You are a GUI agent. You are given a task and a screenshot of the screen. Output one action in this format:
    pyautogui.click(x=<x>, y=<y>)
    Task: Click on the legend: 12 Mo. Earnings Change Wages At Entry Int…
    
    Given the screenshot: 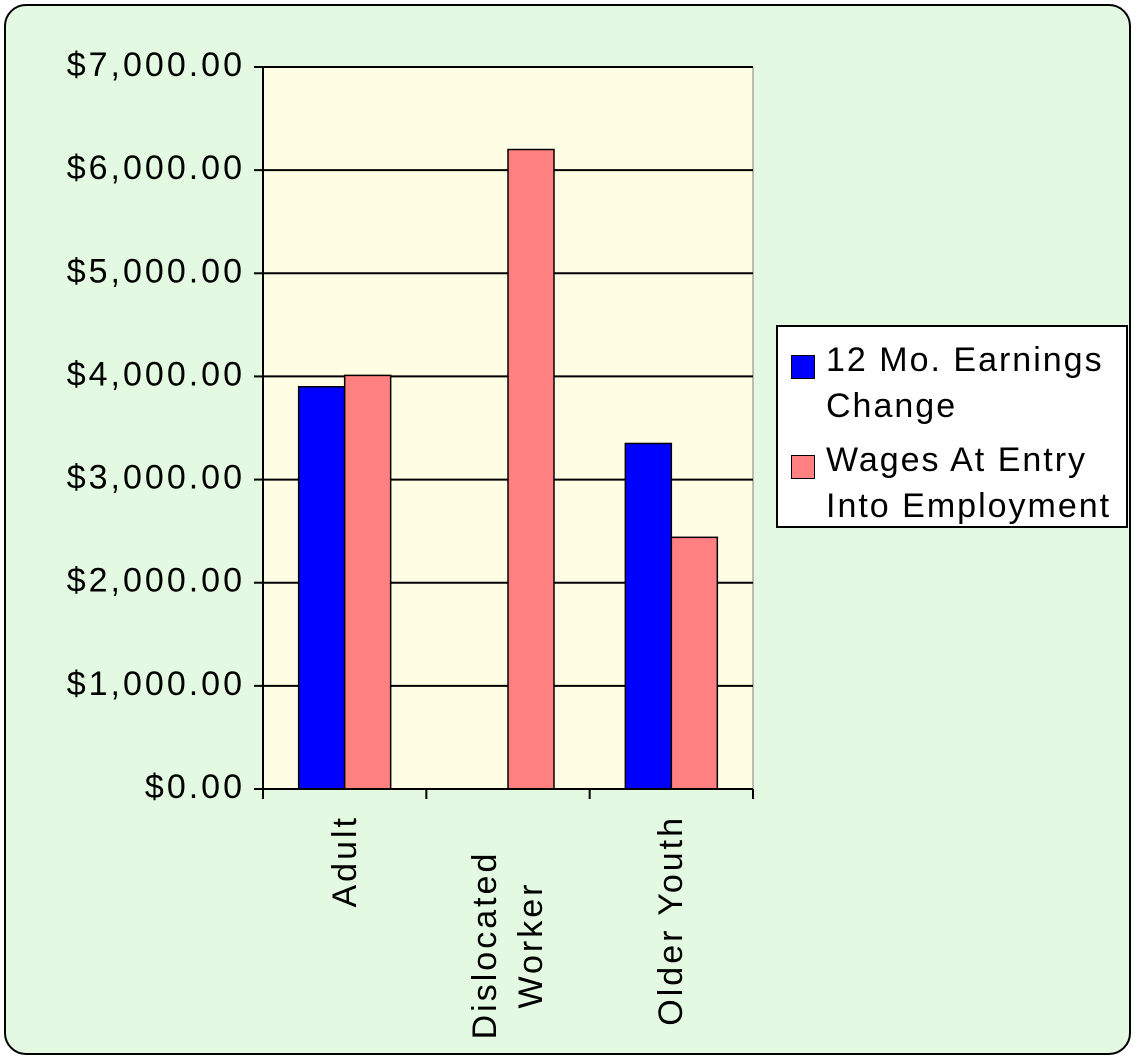 What is the action you would take?
    pyautogui.click(x=952, y=426)
    